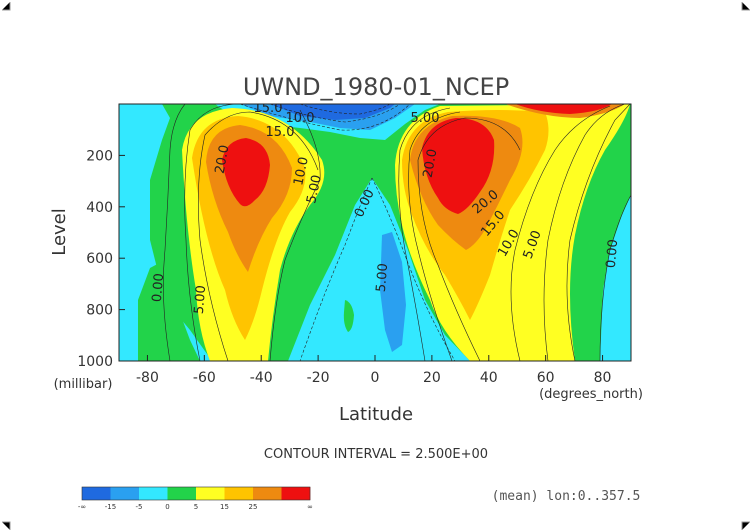 The height and width of the screenshot is (532, 752). What do you see at coordinates (99, 156) in the screenshot?
I see `y-tick-label: 200` at bounding box center [99, 156].